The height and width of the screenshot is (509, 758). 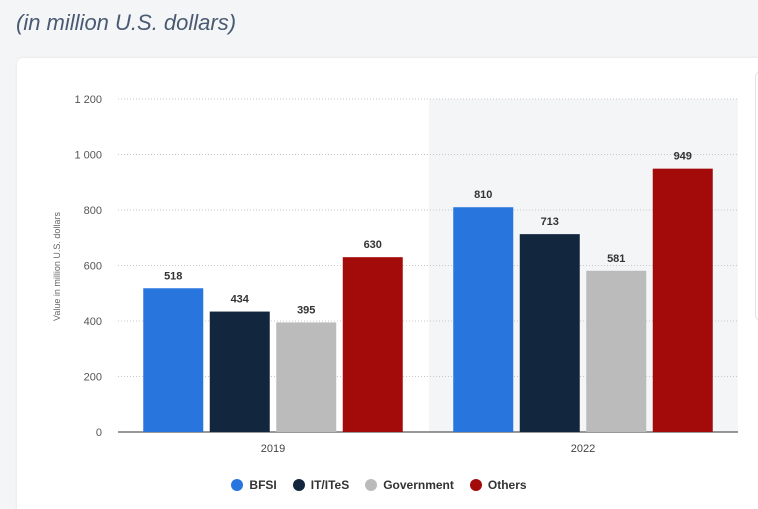 What do you see at coordinates (550, 222) in the screenshot?
I see `data-label: 713` at bounding box center [550, 222].